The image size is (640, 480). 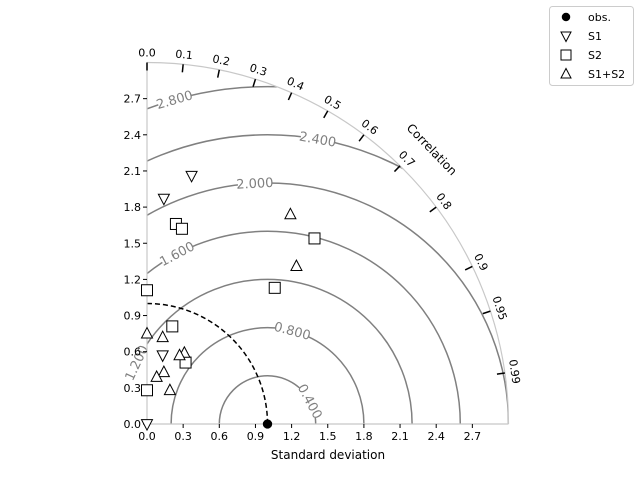 What do you see at coordinates (595, 55) in the screenshot?
I see `legend-label: S2` at bounding box center [595, 55].